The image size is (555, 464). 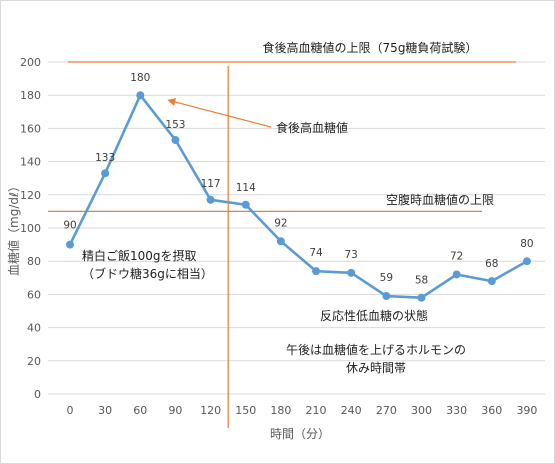 What do you see at coordinates (34, 294) in the screenshot?
I see `y-tick-label: 60` at bounding box center [34, 294].